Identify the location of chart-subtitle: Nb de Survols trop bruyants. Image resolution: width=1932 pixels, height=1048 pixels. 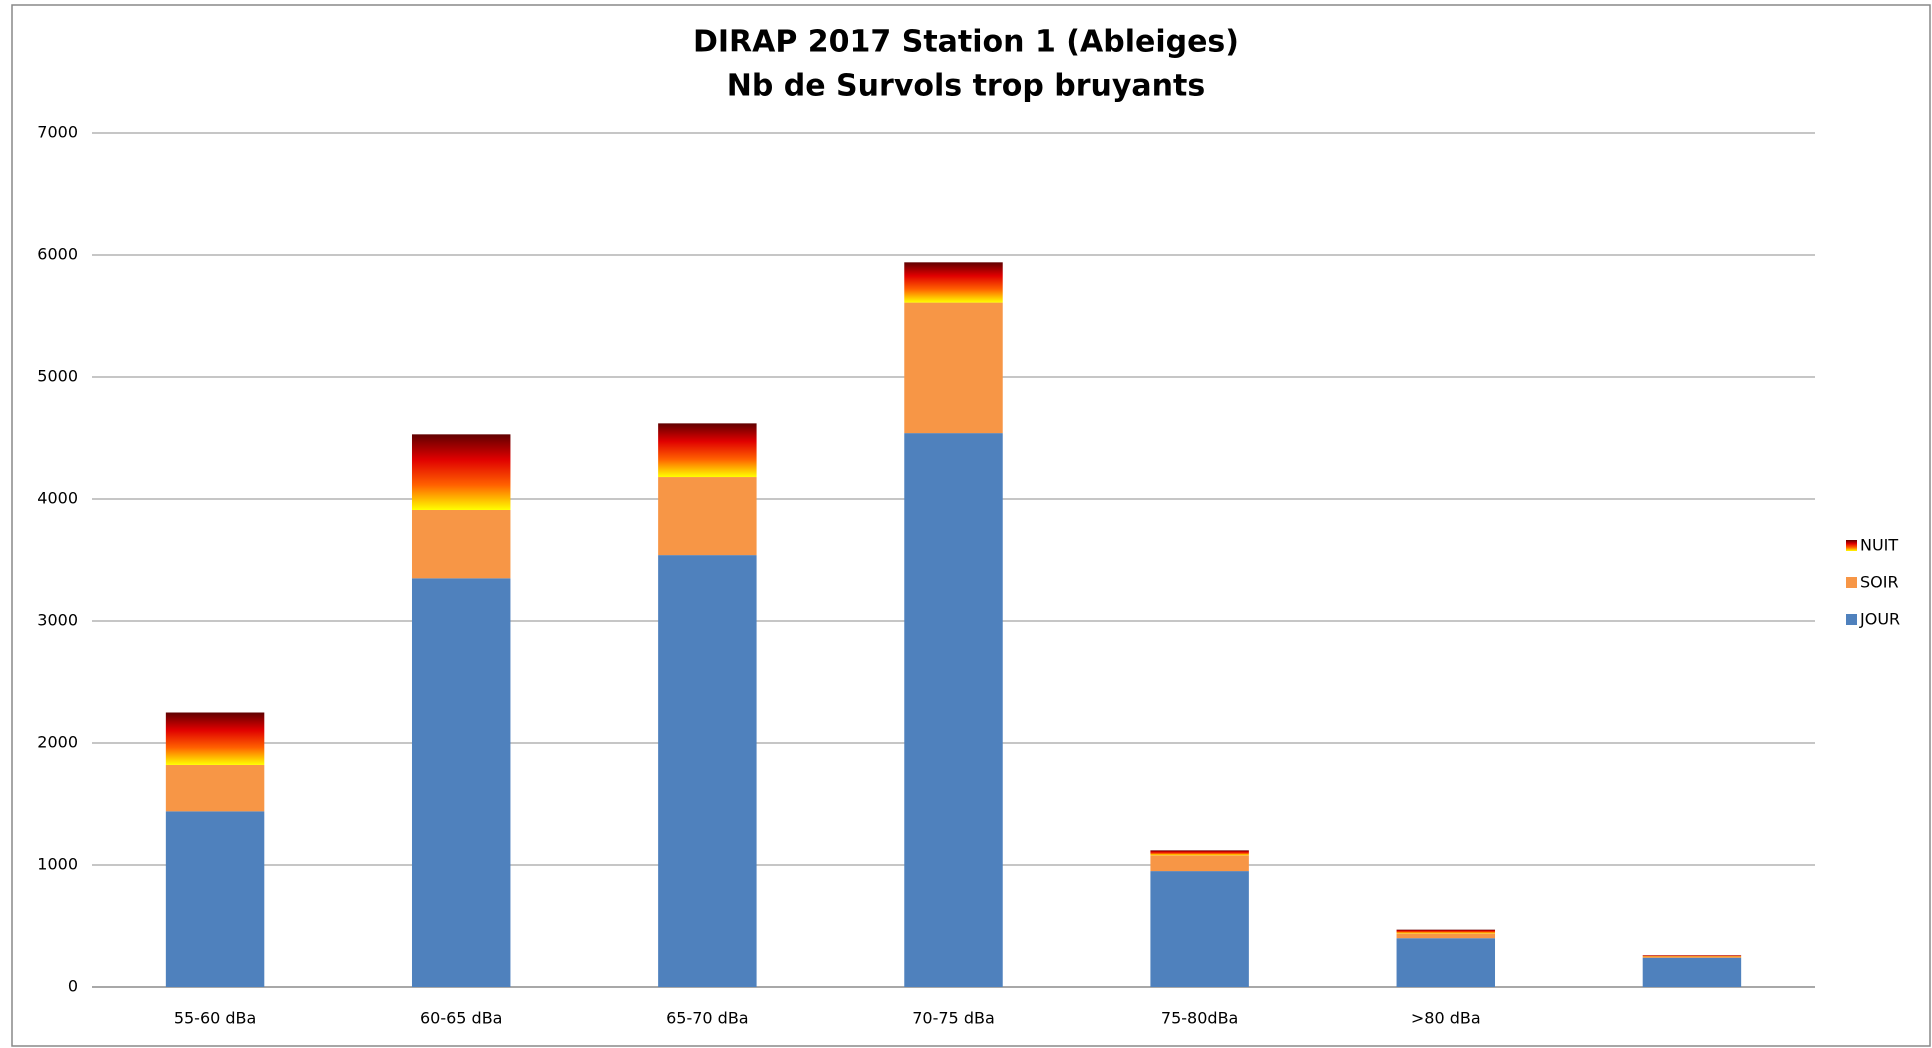
(966, 86).